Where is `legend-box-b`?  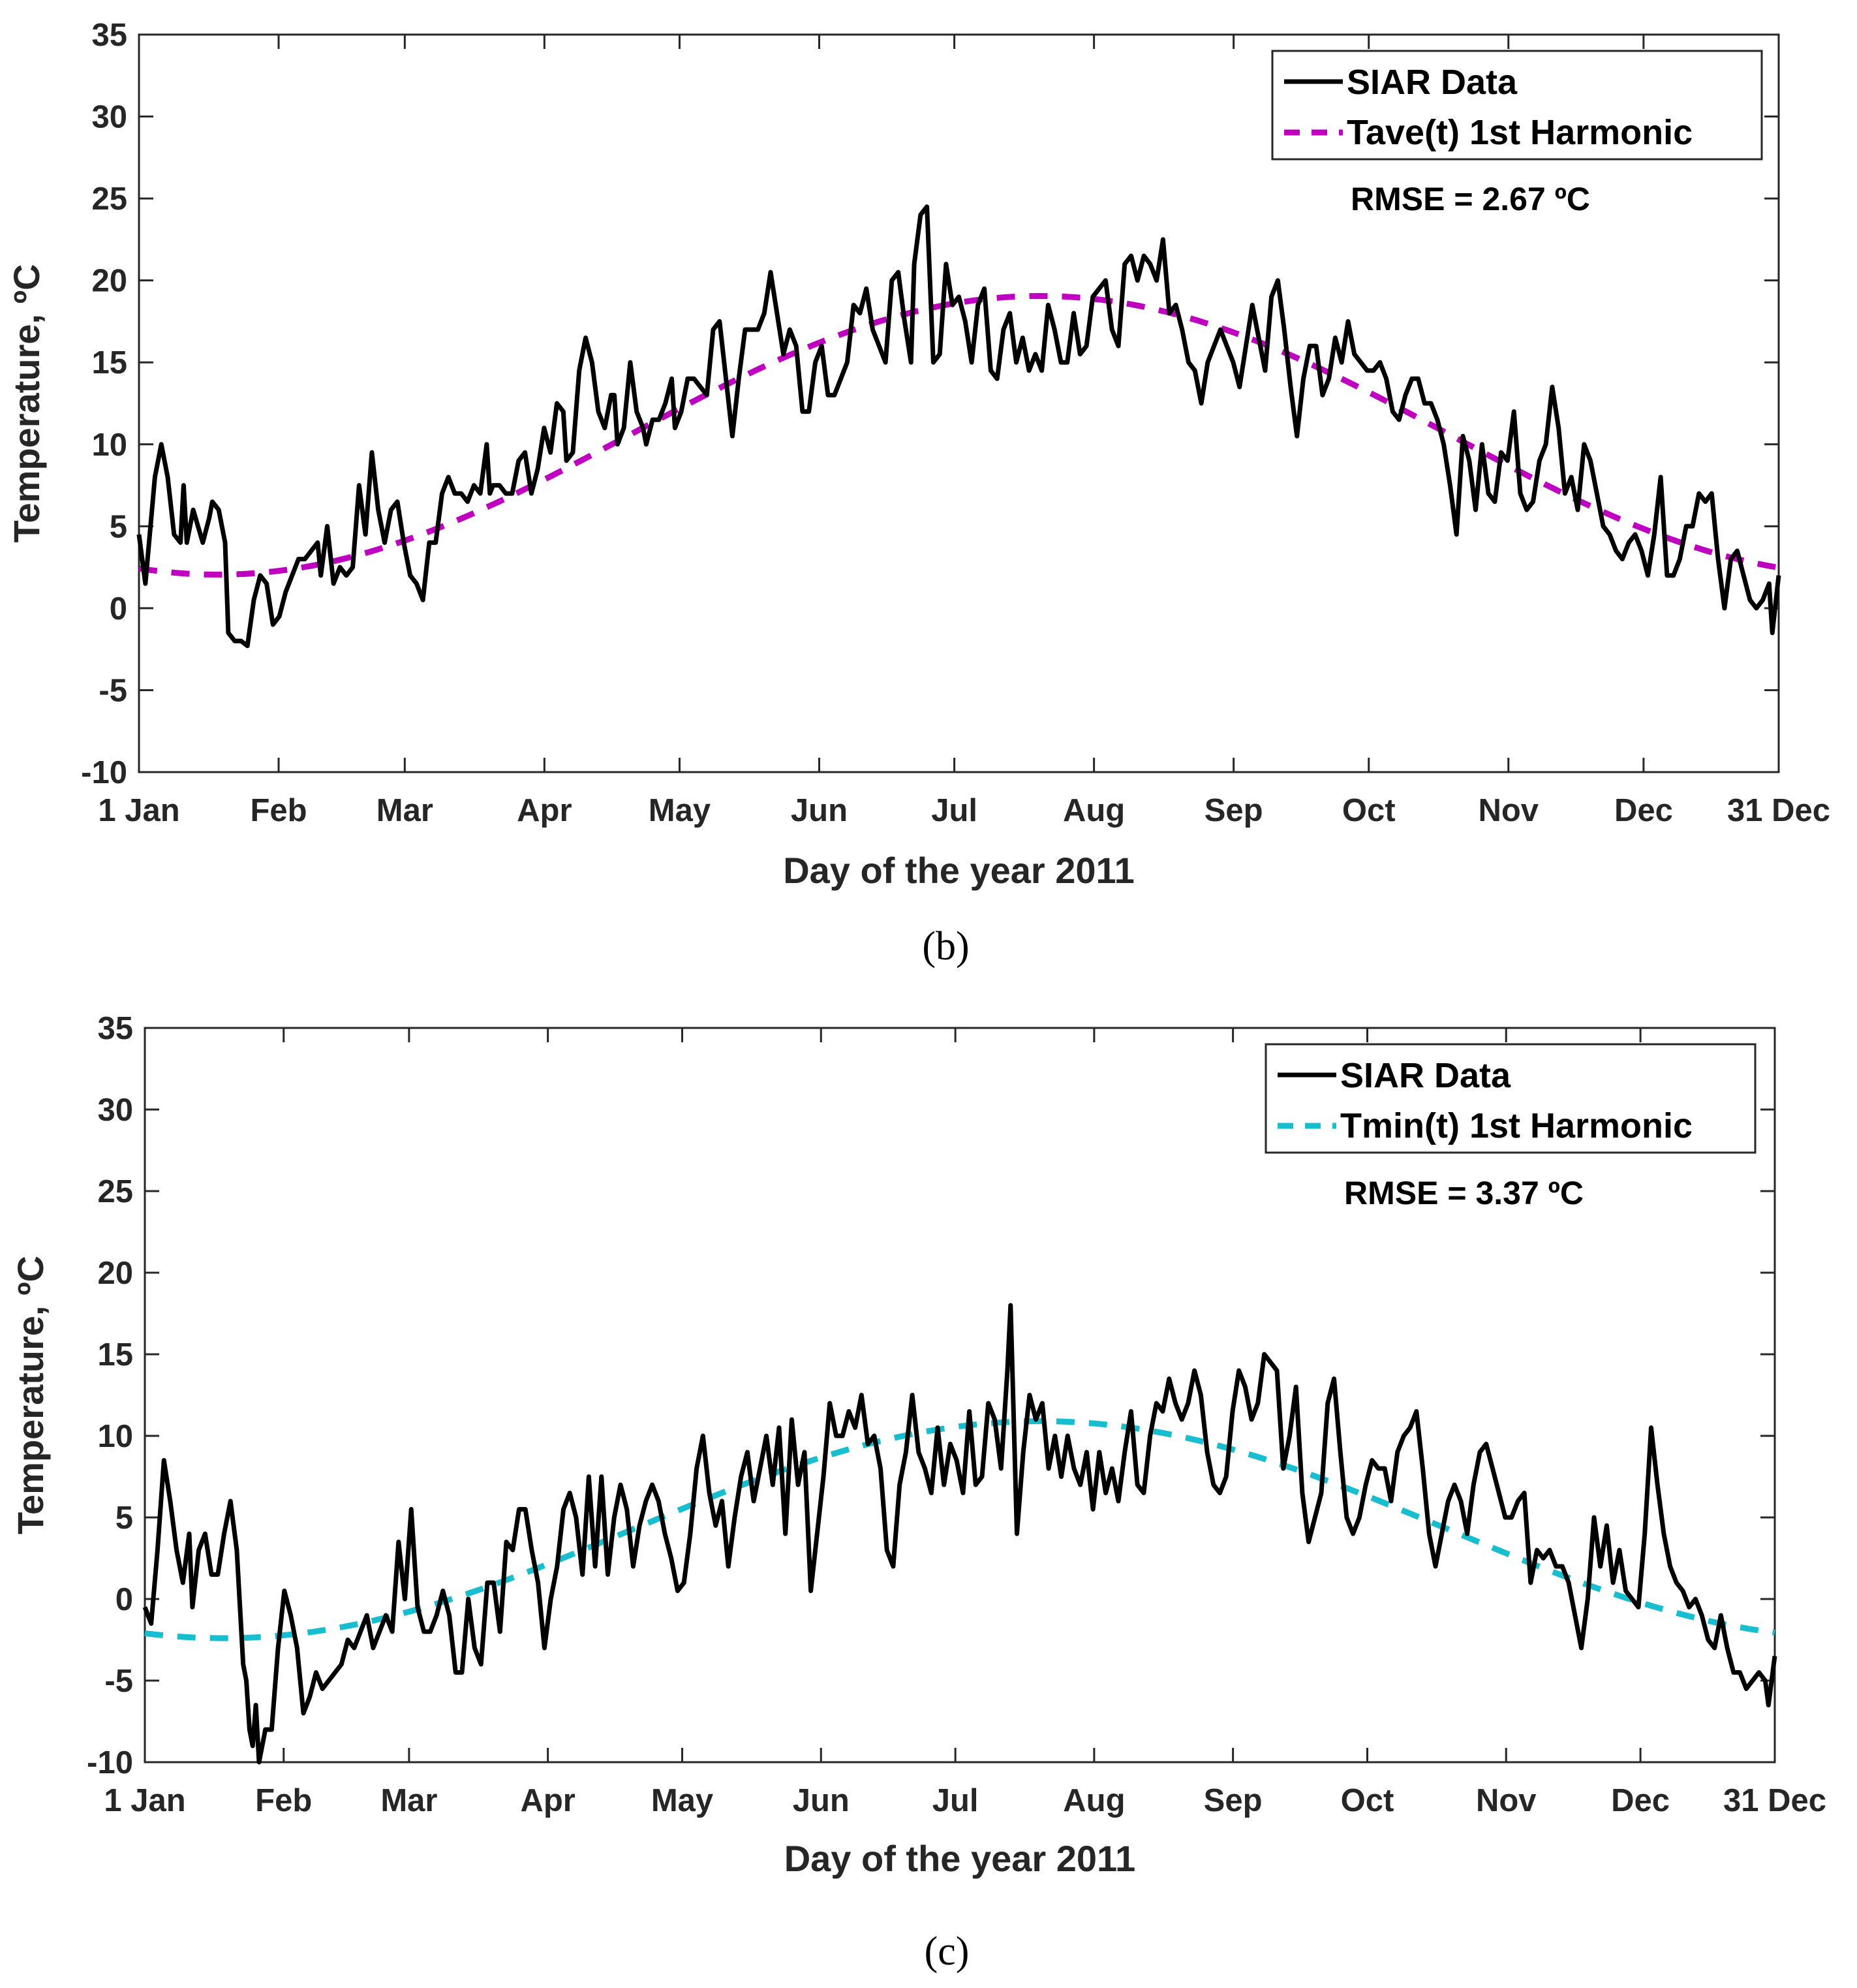
legend-box-b is located at coordinates (1517, 105).